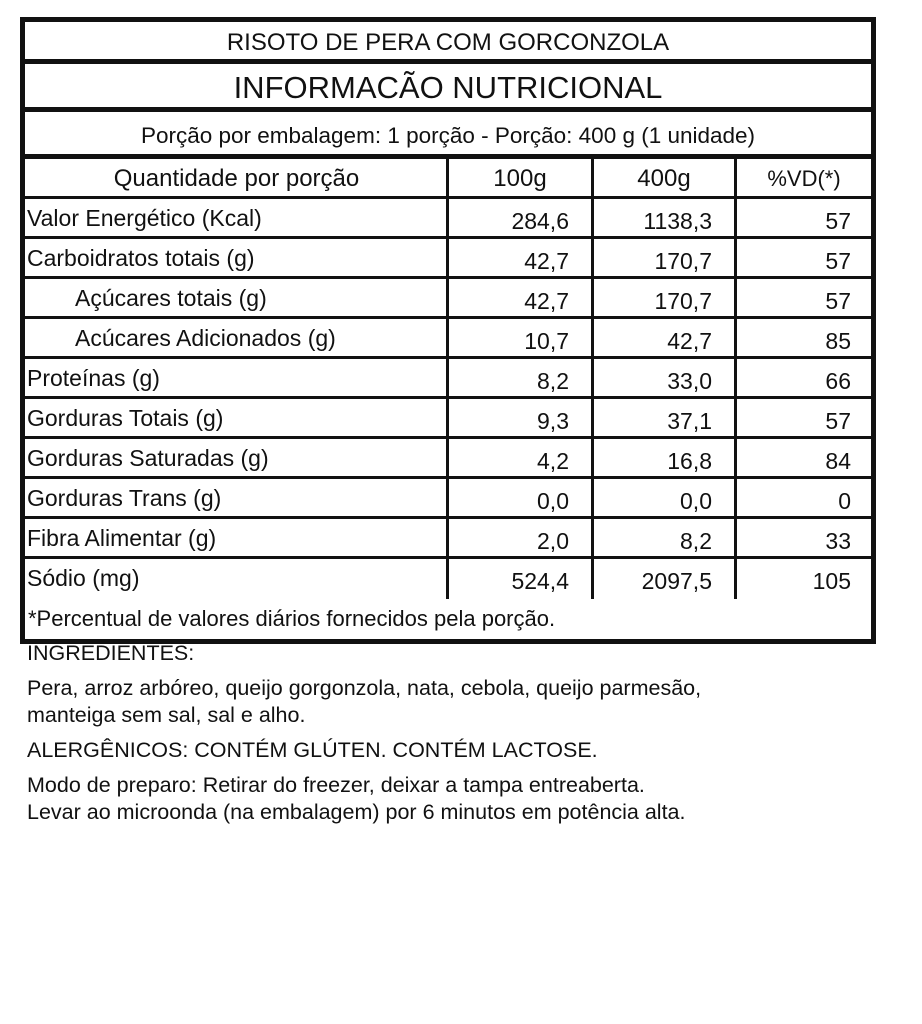 This screenshot has width=922, height=1024. What do you see at coordinates (237, 177) in the screenshot?
I see `column-header-quantity: Quantidade por porção` at bounding box center [237, 177].